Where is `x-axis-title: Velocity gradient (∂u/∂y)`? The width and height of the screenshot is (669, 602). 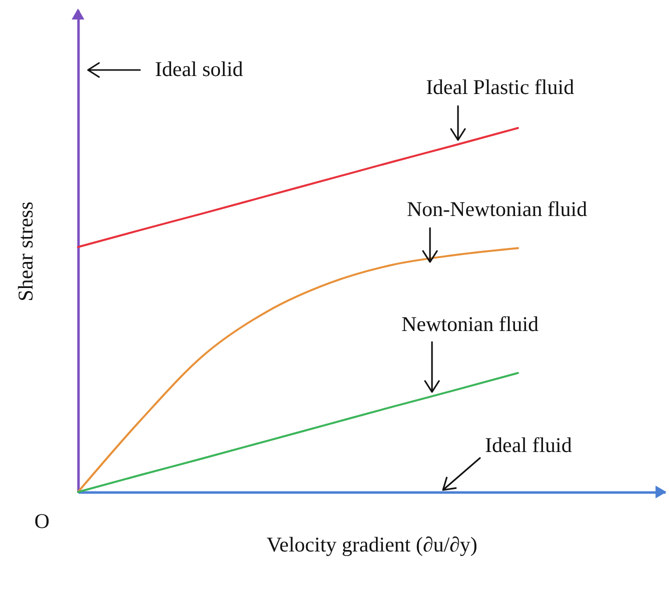 x-axis-title: Velocity gradient (∂u/∂y) is located at coordinates (372, 544).